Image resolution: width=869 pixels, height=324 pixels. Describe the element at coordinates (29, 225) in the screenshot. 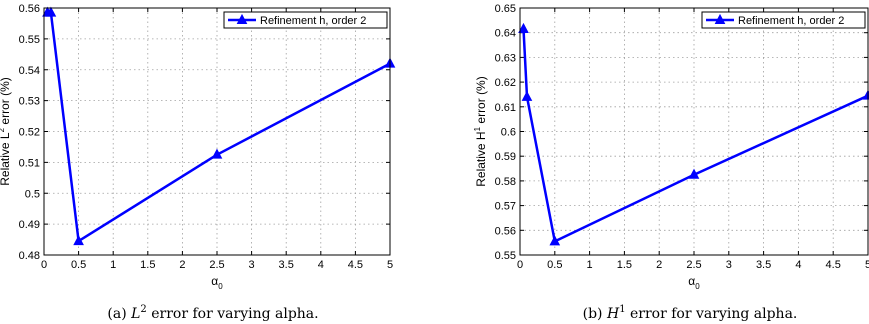

I see `y-tick-label: 0.49` at that location.